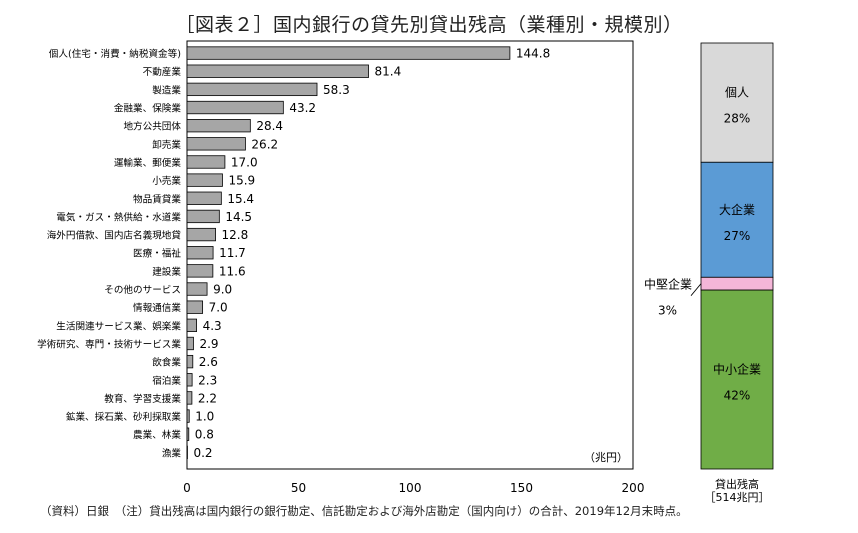  I want to click on stack-segment-percent: 27%, so click(737, 236).